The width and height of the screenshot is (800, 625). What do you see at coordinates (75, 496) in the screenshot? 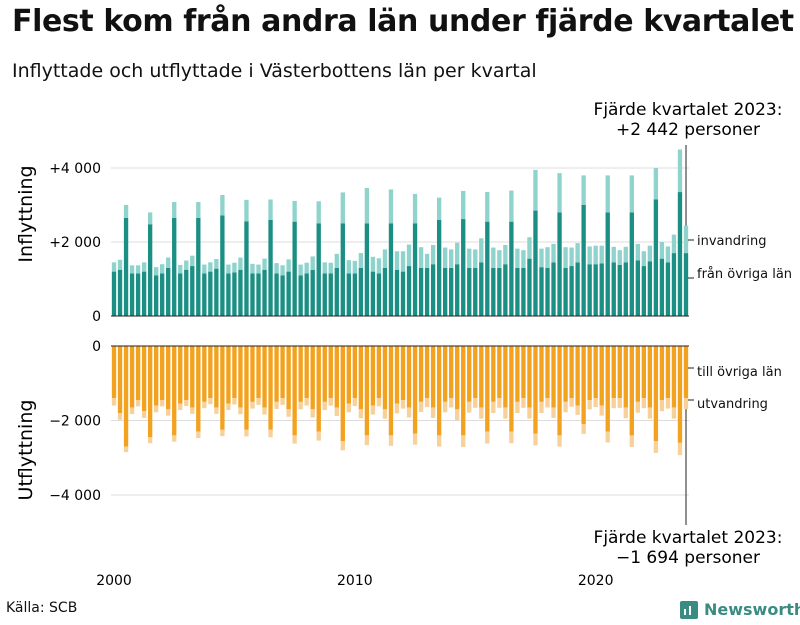
I see `y-tick-label-bottom: −4 000` at bounding box center [75, 496].